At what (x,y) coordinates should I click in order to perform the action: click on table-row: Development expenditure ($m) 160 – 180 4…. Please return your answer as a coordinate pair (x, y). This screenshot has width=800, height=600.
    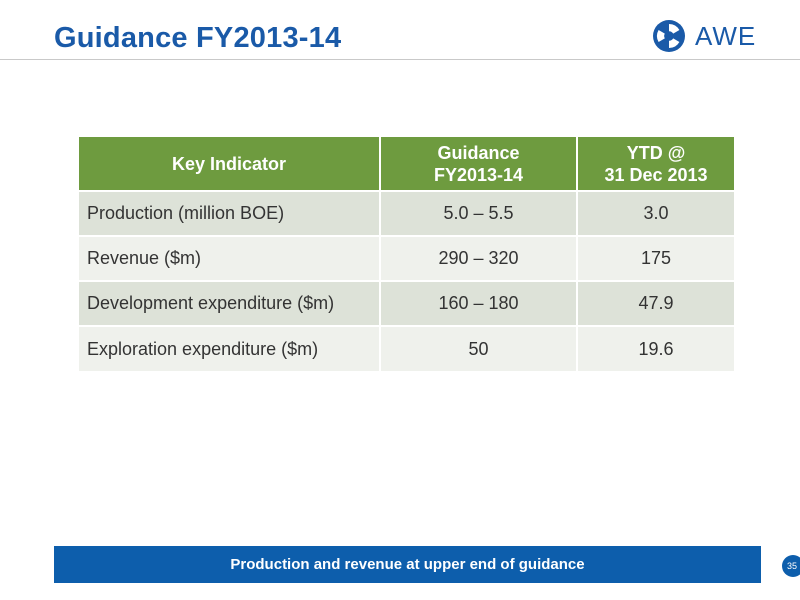
    Looking at the image, I should click on (406, 303).